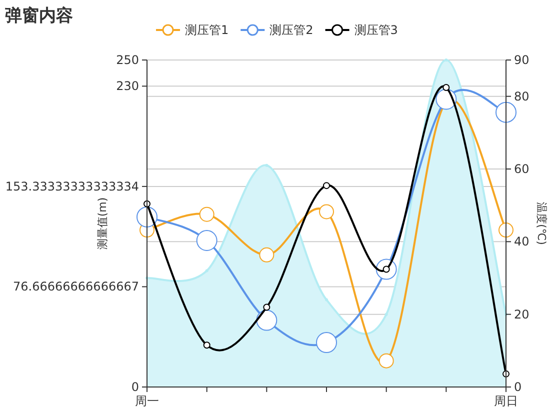  I want to click on legend-item: 测压管3, so click(361, 30).